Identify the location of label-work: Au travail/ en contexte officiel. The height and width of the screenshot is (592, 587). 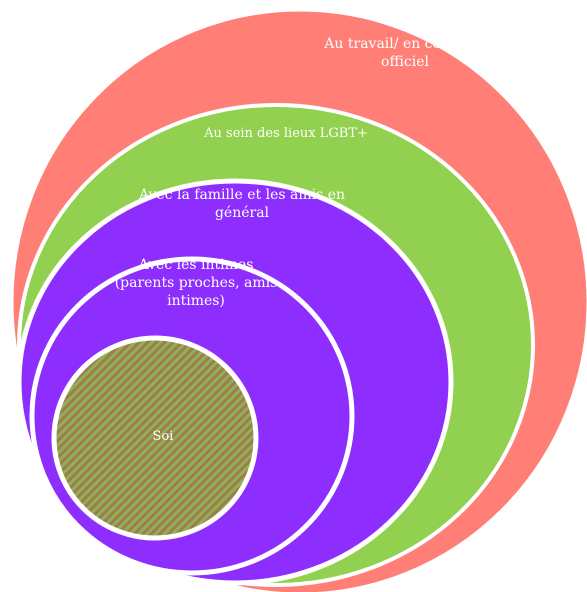
(404, 53).